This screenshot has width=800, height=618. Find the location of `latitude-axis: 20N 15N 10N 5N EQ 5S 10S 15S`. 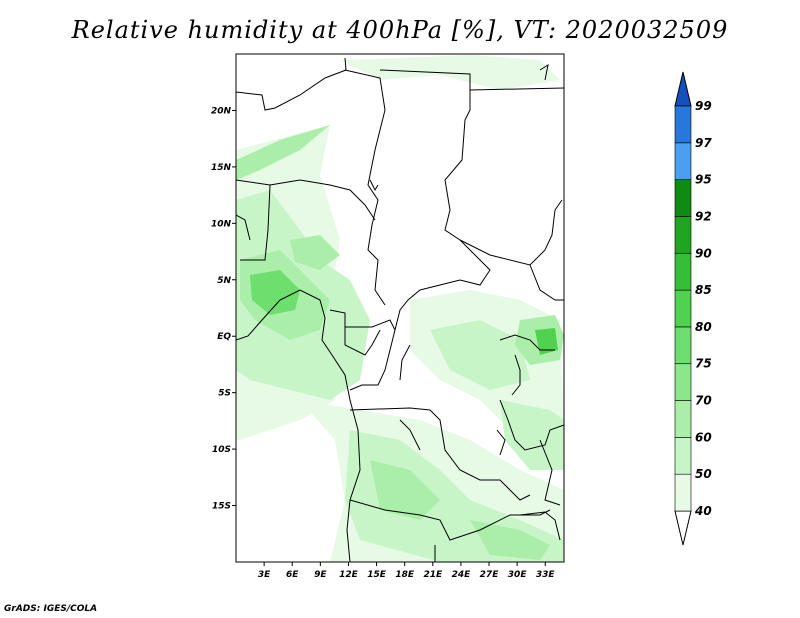

latitude-axis: 20N 15N 10N 5N EQ 5S 10S 15S is located at coordinates (223, 309).